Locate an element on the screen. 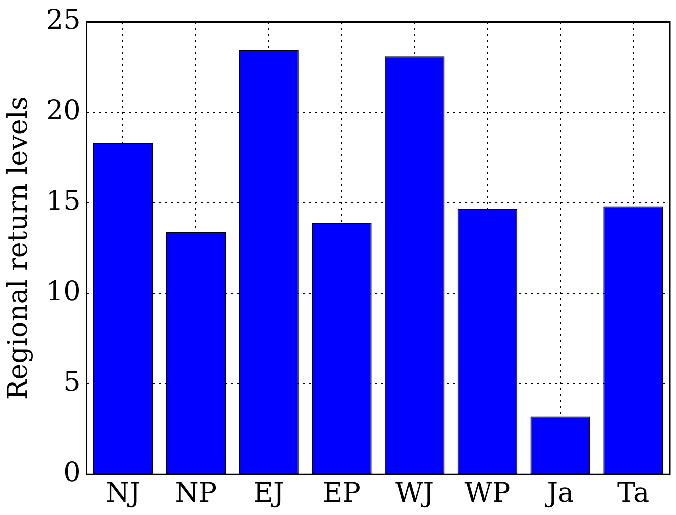  y-tick-label: 10 is located at coordinates (63, 292).